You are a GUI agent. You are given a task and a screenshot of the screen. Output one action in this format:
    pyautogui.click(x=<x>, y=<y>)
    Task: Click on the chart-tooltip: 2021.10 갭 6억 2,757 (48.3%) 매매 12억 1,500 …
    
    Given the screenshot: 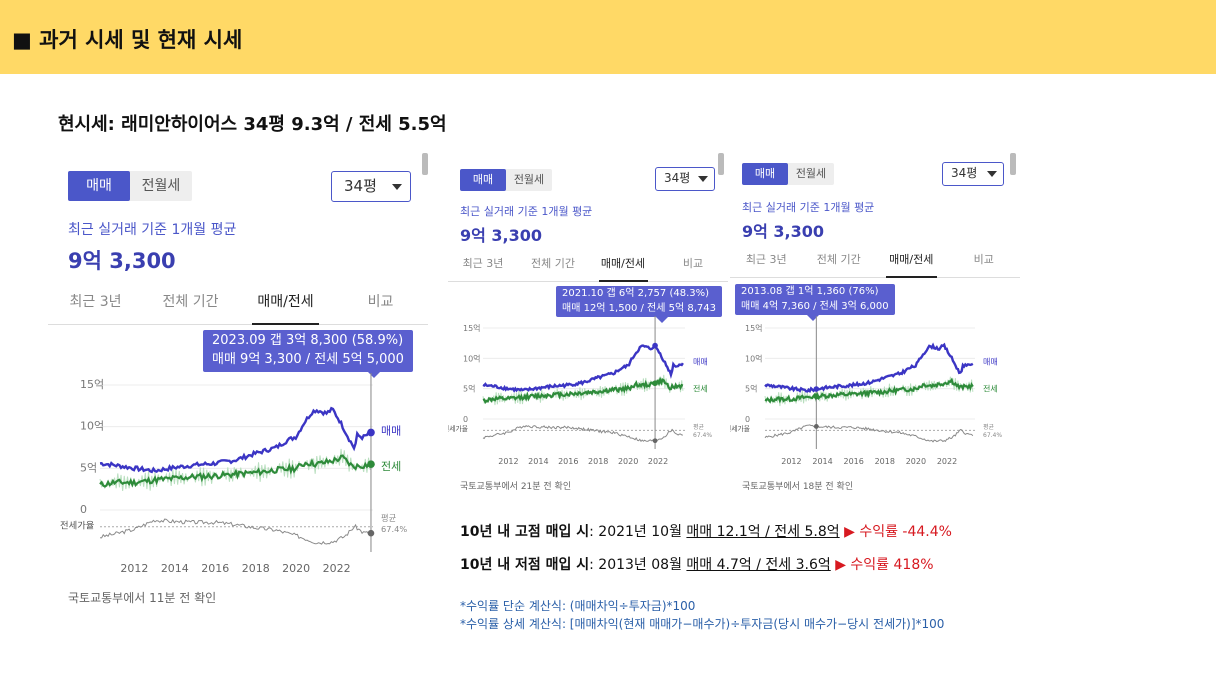 What is the action you would take?
    pyautogui.click(x=639, y=304)
    